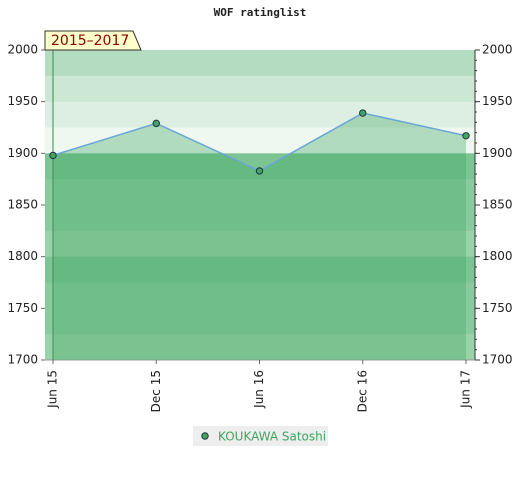  Describe the element at coordinates (22, 256) in the screenshot. I see `y-tick-label: 1800` at that location.